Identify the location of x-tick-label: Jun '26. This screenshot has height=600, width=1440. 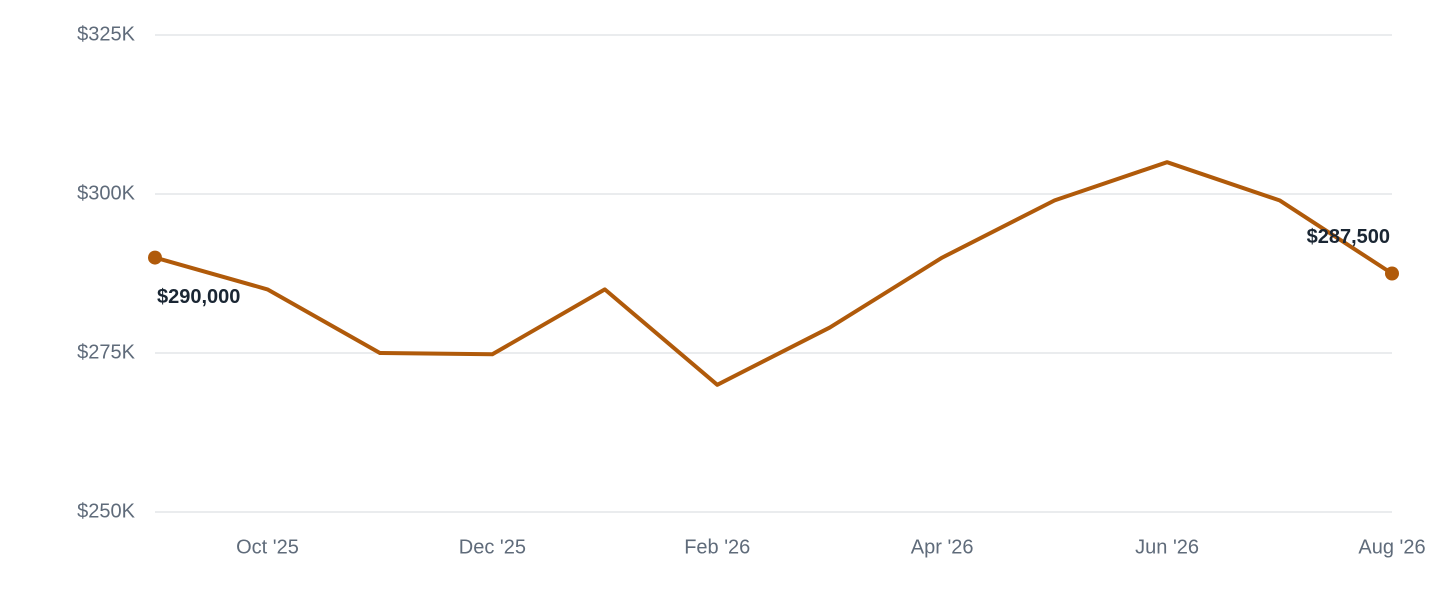
(1167, 547).